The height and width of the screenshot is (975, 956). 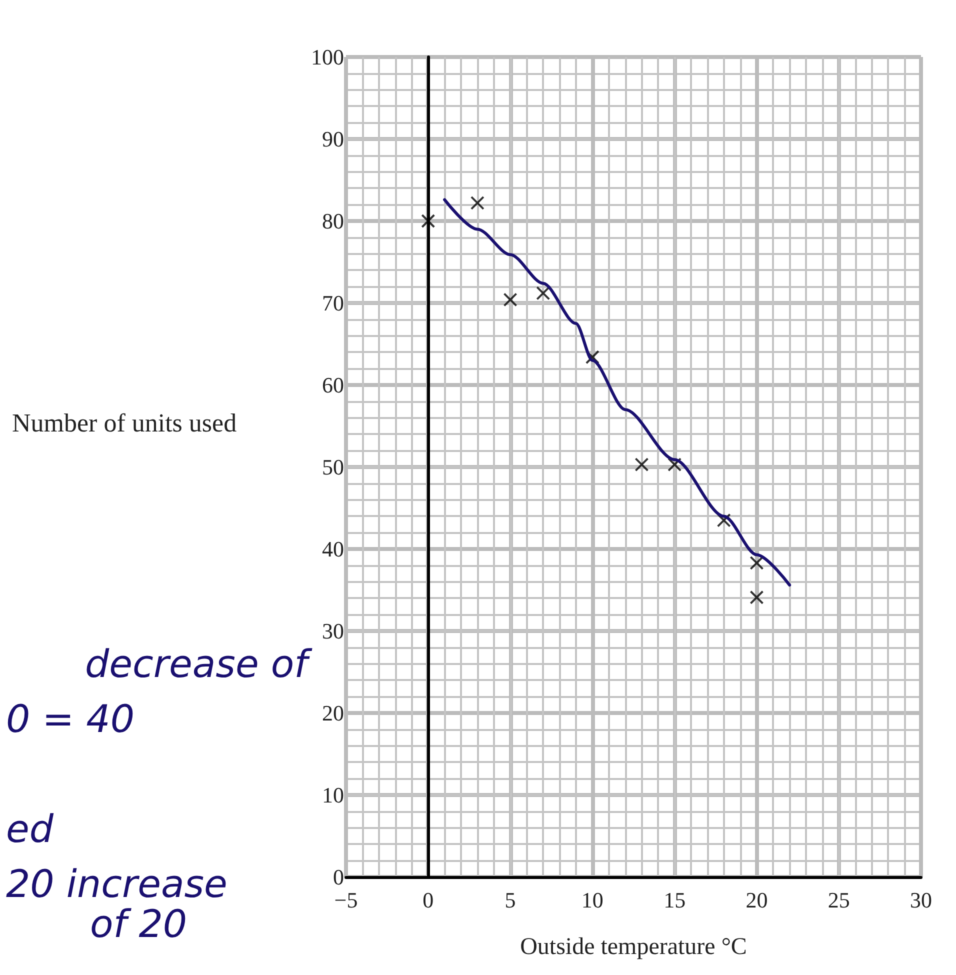 What do you see at coordinates (839, 900) in the screenshot?
I see `x-tick-label: 25` at bounding box center [839, 900].